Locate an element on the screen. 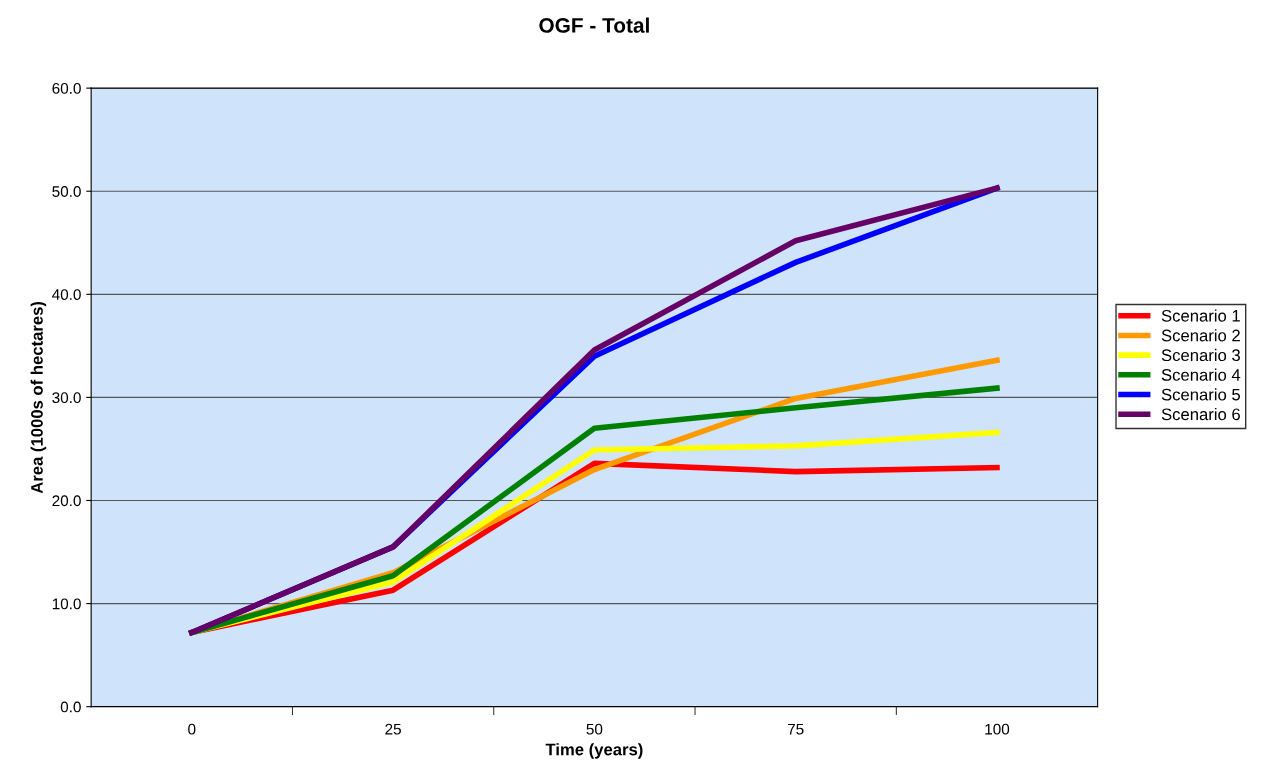 Image resolution: width=1266 pixels, height=780 pixels. legend-label: Scenario 1 is located at coordinates (1200, 315).